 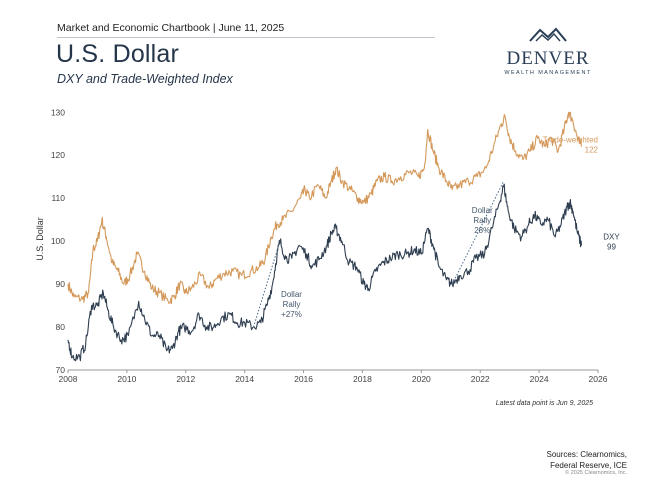 What do you see at coordinates (570, 140) in the screenshot?
I see `series-label-trade-0: Trade-weighted` at bounding box center [570, 140].